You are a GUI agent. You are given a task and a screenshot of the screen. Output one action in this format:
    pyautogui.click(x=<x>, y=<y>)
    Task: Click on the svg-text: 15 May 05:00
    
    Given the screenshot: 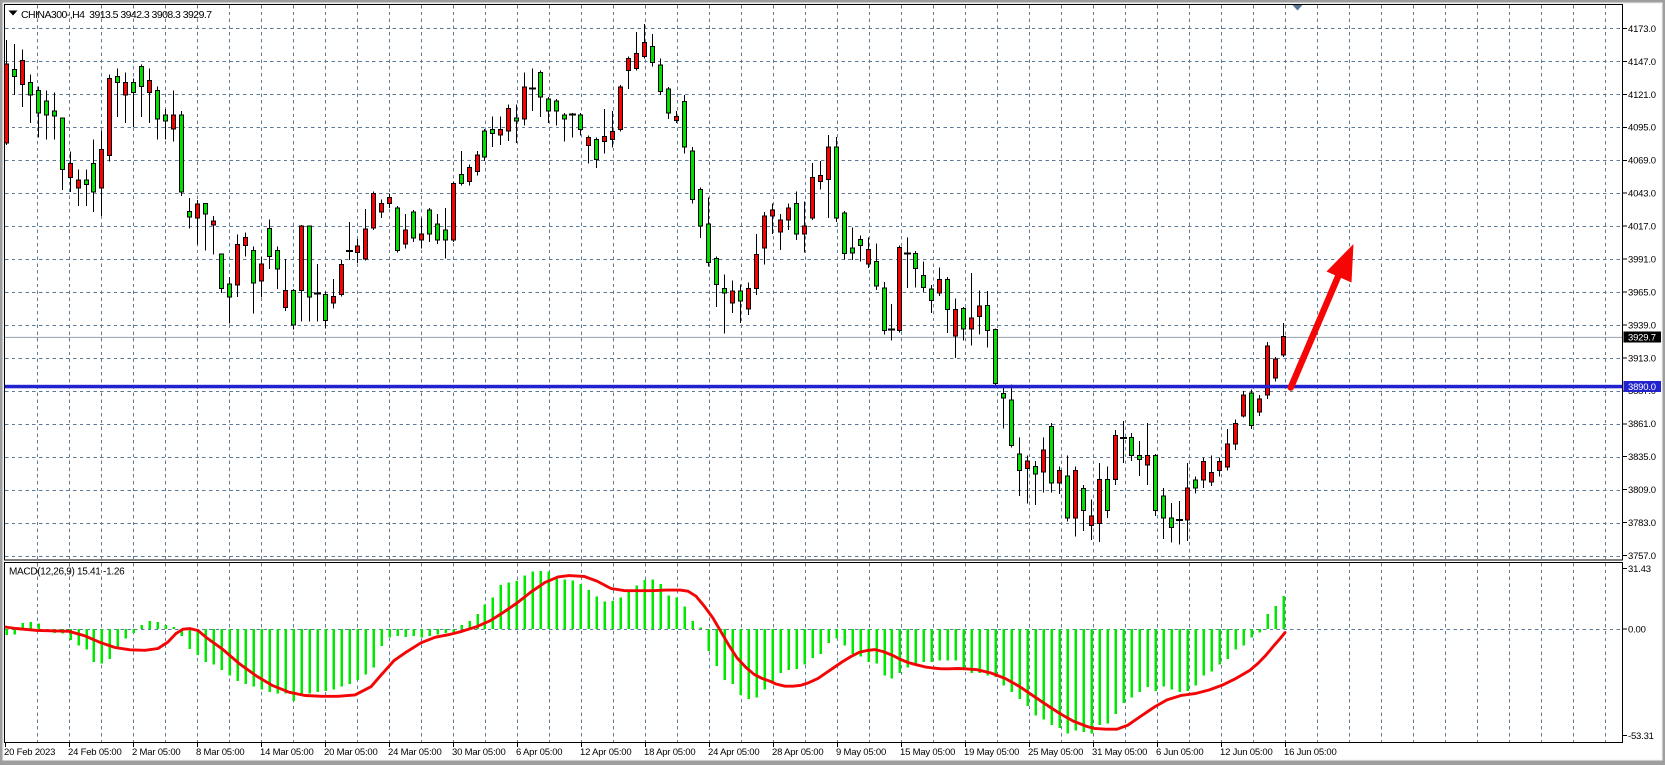 What is the action you would take?
    pyautogui.click(x=927, y=752)
    